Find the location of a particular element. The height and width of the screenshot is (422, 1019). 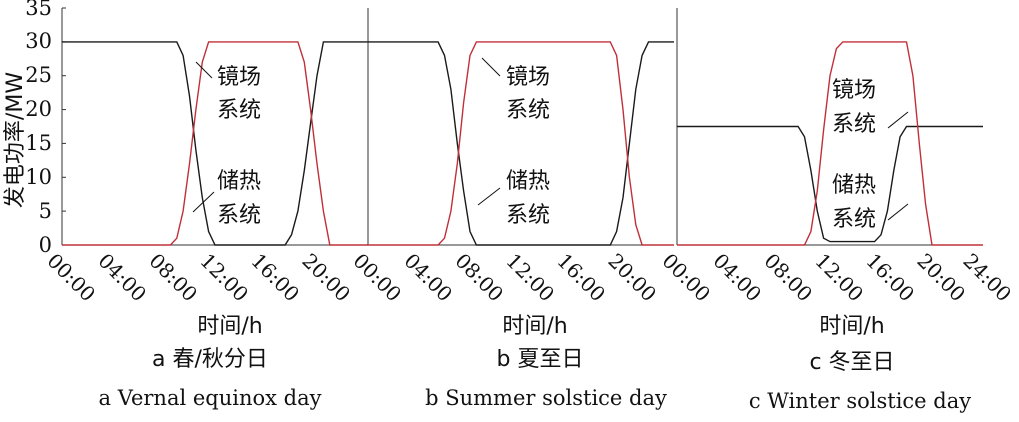

panel-a-storage-leader-line is located at coordinates (203, 202).